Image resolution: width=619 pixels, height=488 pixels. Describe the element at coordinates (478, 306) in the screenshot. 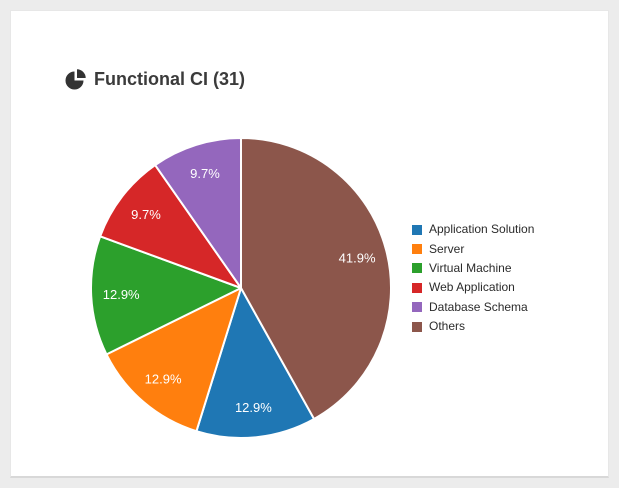

I see `legend-label: Database Schema` at that location.